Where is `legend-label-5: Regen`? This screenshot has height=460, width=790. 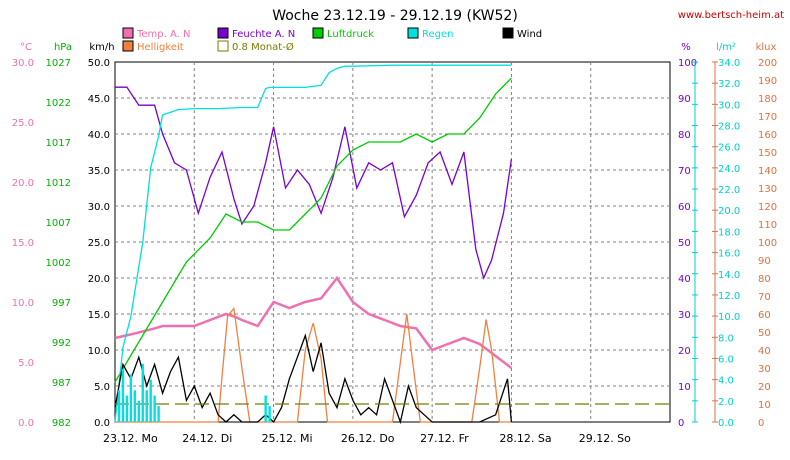 legend-label-5: Regen is located at coordinates (438, 34).